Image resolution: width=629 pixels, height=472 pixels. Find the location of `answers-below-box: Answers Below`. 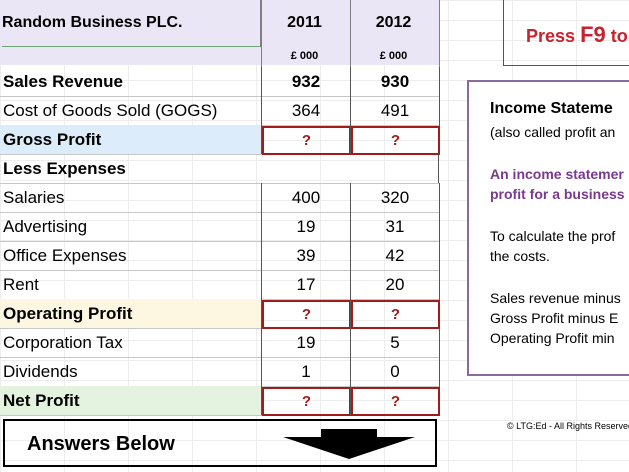

answers-below-box: Answers Below is located at coordinates (220, 443).